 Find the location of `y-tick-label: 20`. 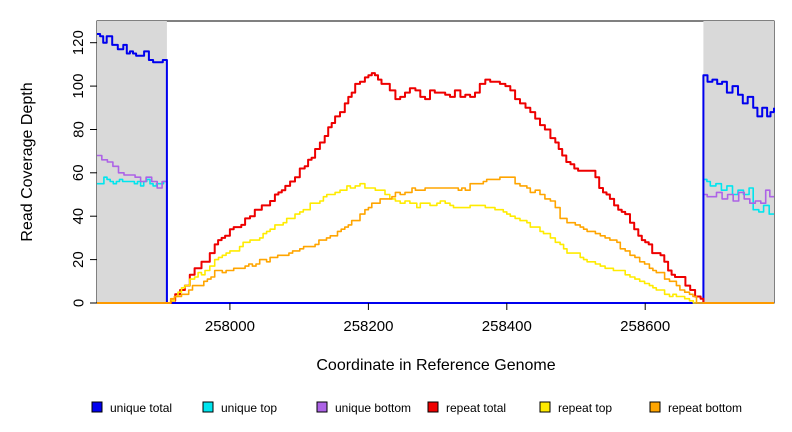

y-tick-label: 20 is located at coordinates (78, 259).